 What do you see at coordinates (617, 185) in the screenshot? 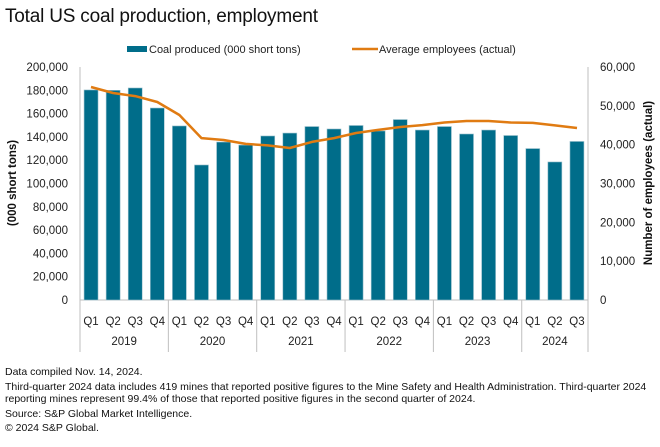
I see `y-tick-right: 30,000` at bounding box center [617, 185].